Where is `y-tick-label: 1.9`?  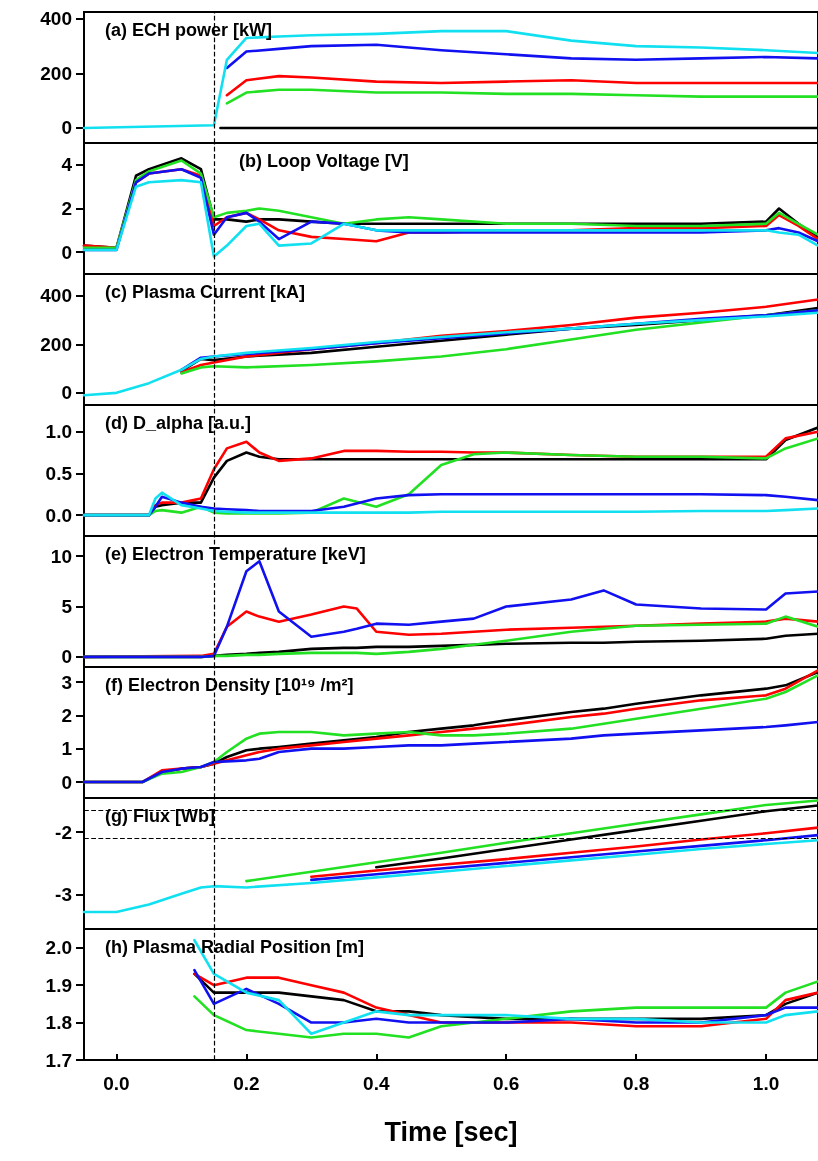 y-tick-label: 1.9 is located at coordinates (58, 985).